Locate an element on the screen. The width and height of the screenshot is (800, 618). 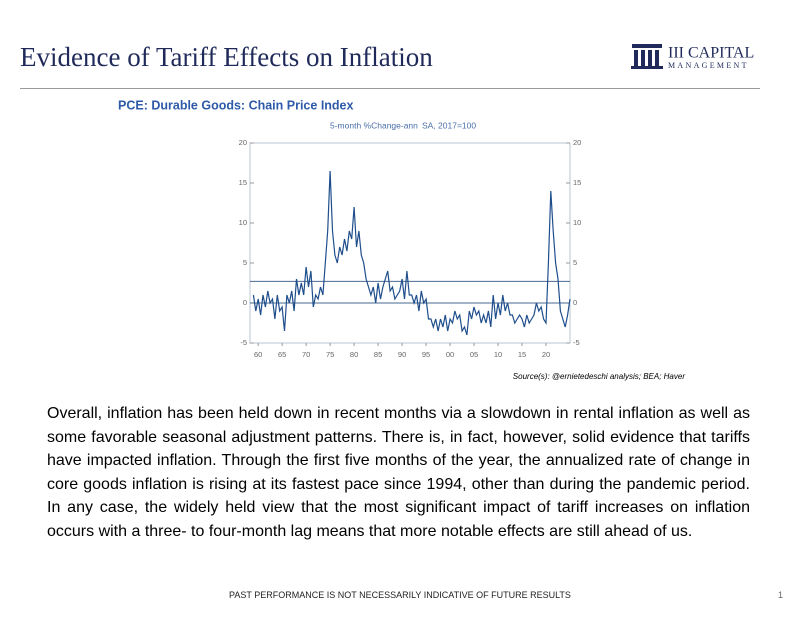
x-tick-label: 90 is located at coordinates (402, 354).